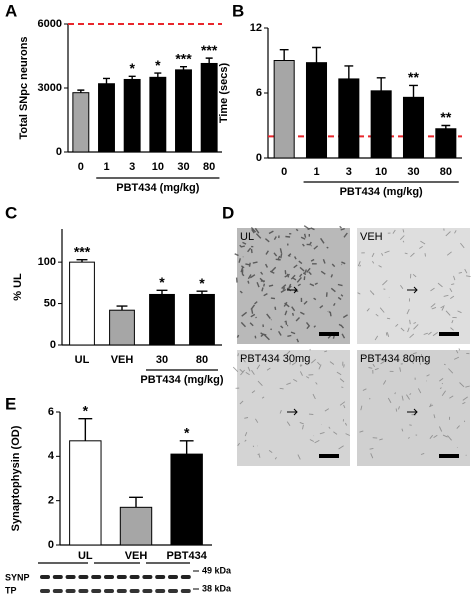 This screenshot has width=472, height=598. Describe the element at coordinates (50, 303) in the screenshot. I see `y-tick-label: 50` at that location.